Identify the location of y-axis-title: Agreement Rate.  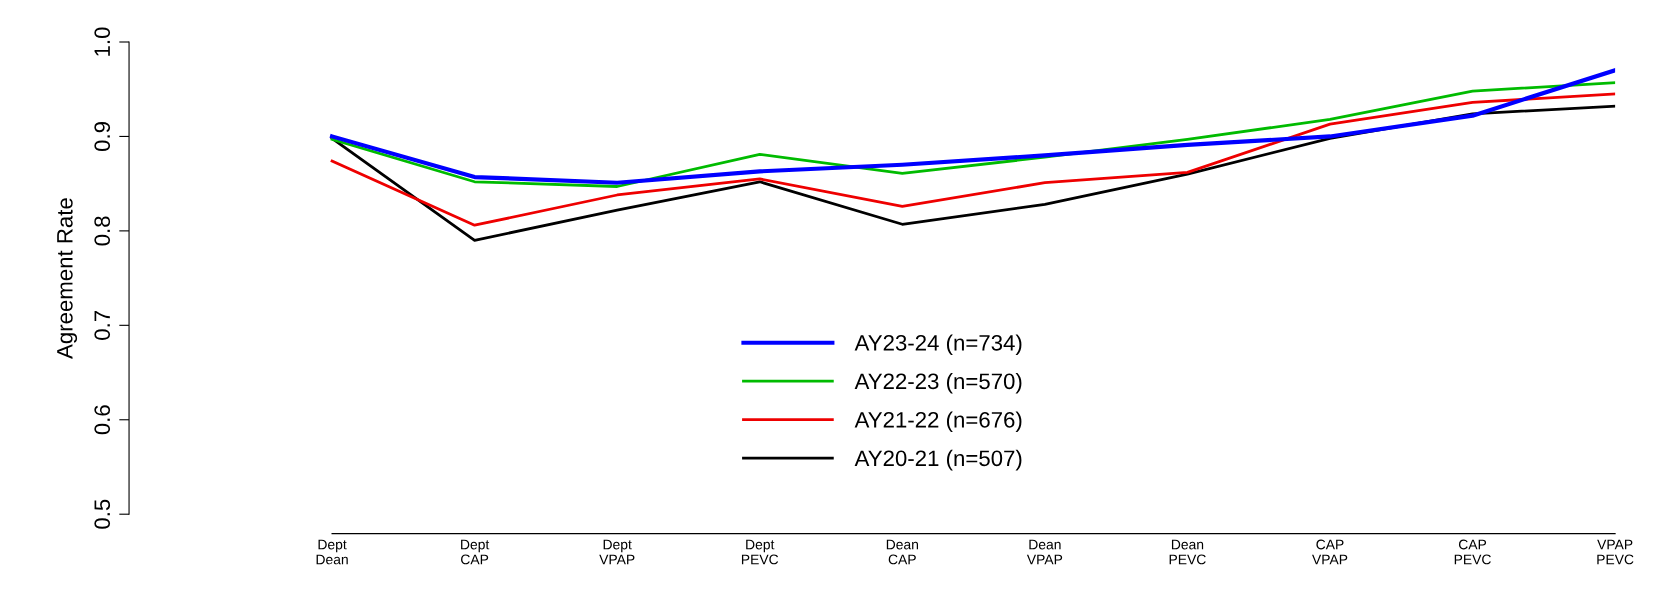
(67, 278).